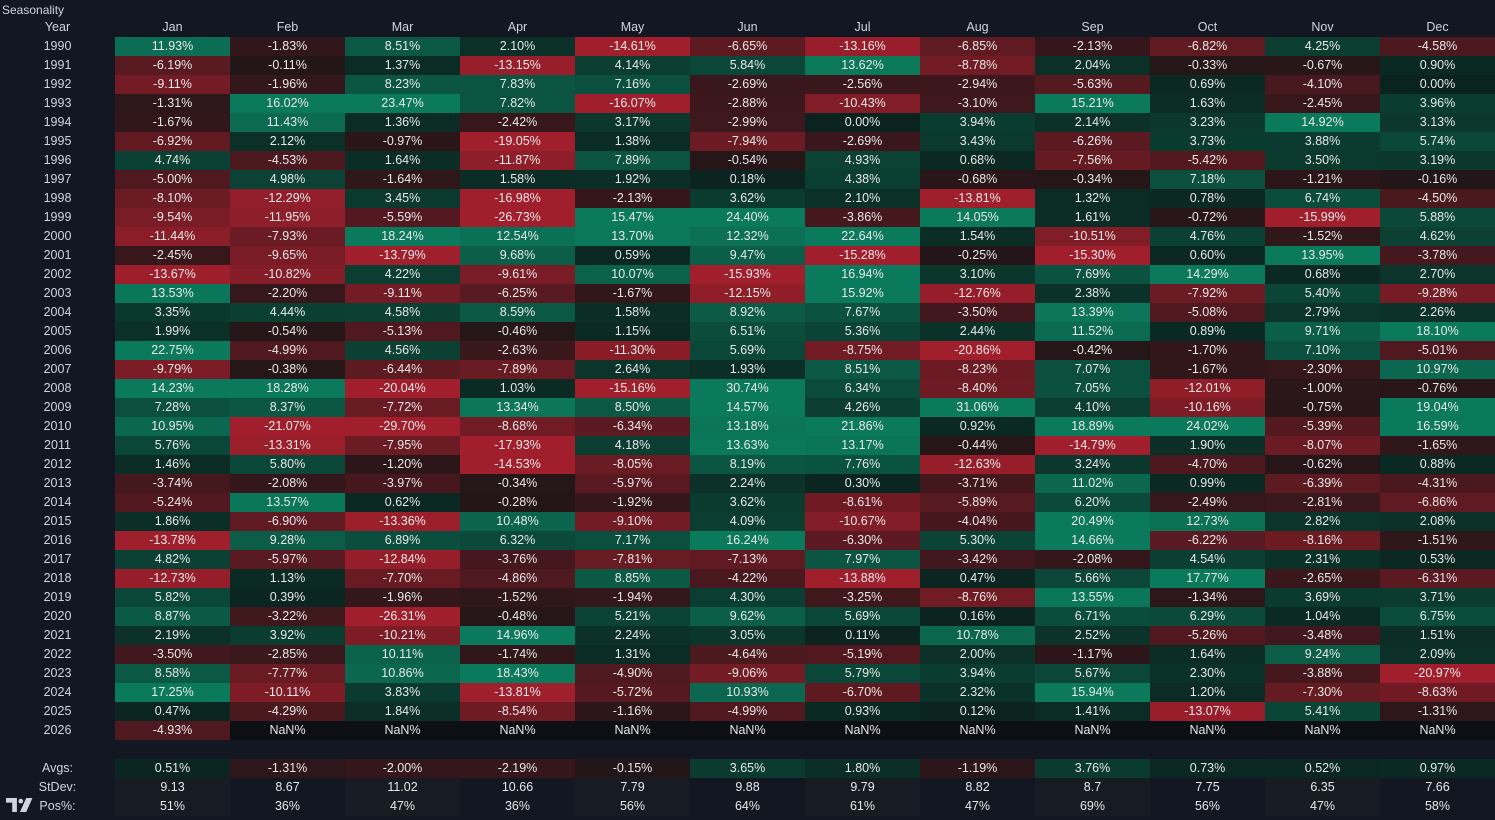 This screenshot has width=1495, height=820. Describe the element at coordinates (517, 350) in the screenshot. I see `return-cell: -2.63%` at that location.